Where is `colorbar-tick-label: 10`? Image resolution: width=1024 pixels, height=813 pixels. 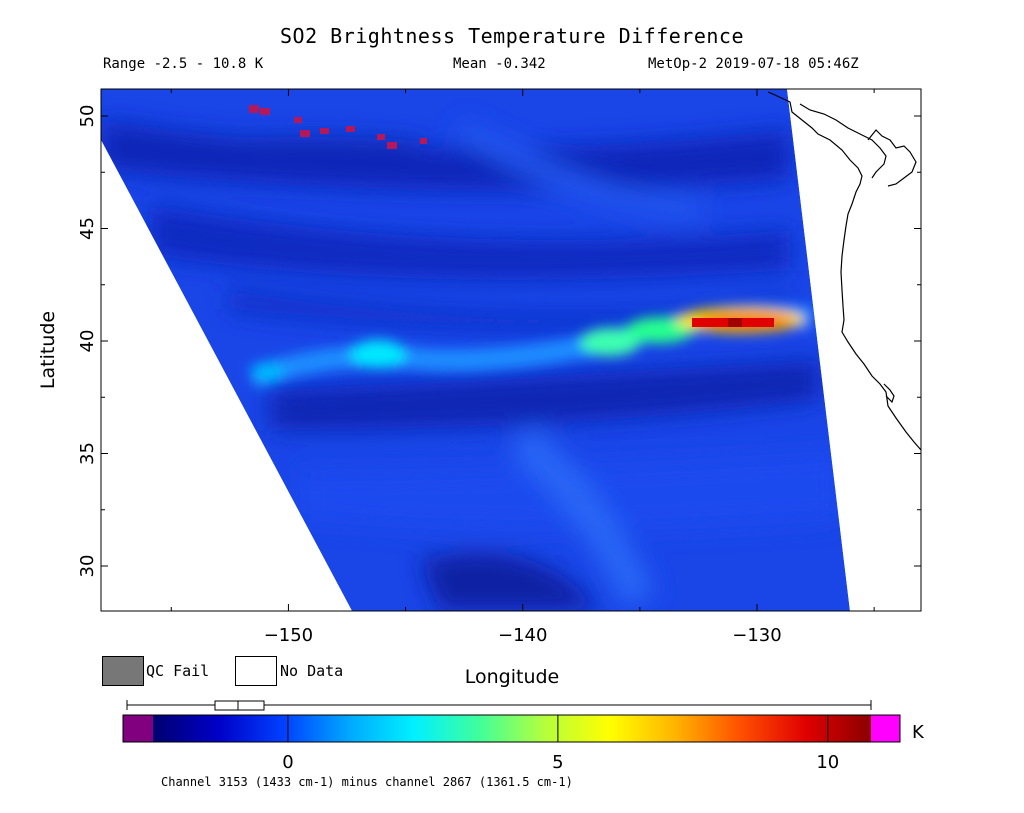
colorbar-tick-label: 10 is located at coordinates (827, 762).